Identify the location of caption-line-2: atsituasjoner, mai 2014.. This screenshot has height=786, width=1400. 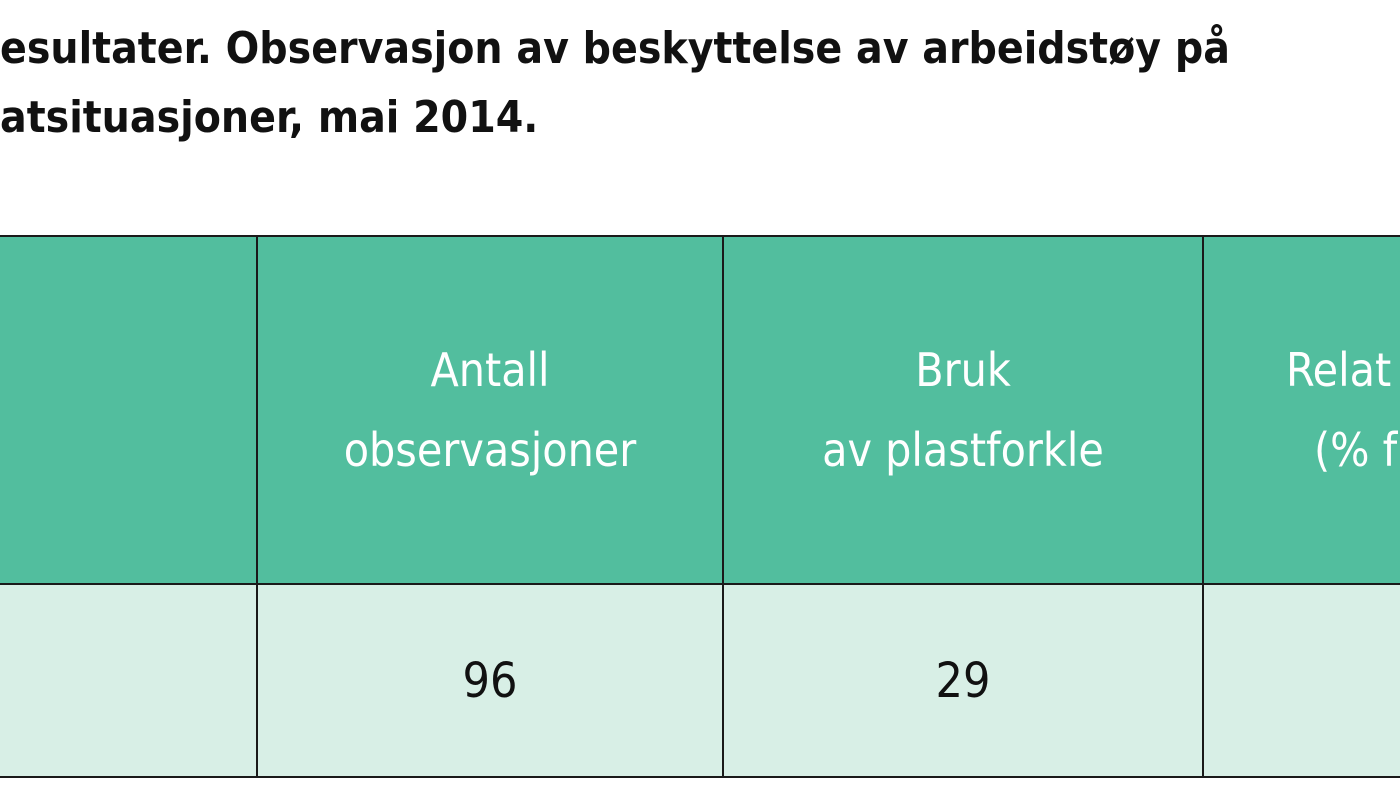
(269, 117).